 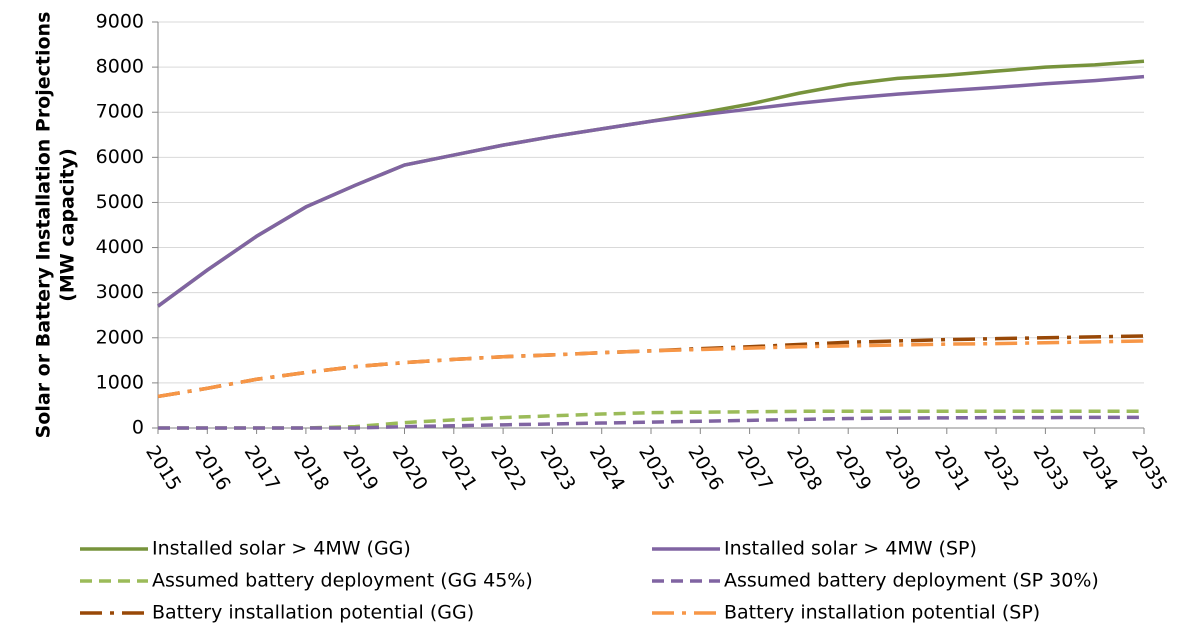 What do you see at coordinates (138, 428) in the screenshot?
I see `y-tick-label: 0` at bounding box center [138, 428].